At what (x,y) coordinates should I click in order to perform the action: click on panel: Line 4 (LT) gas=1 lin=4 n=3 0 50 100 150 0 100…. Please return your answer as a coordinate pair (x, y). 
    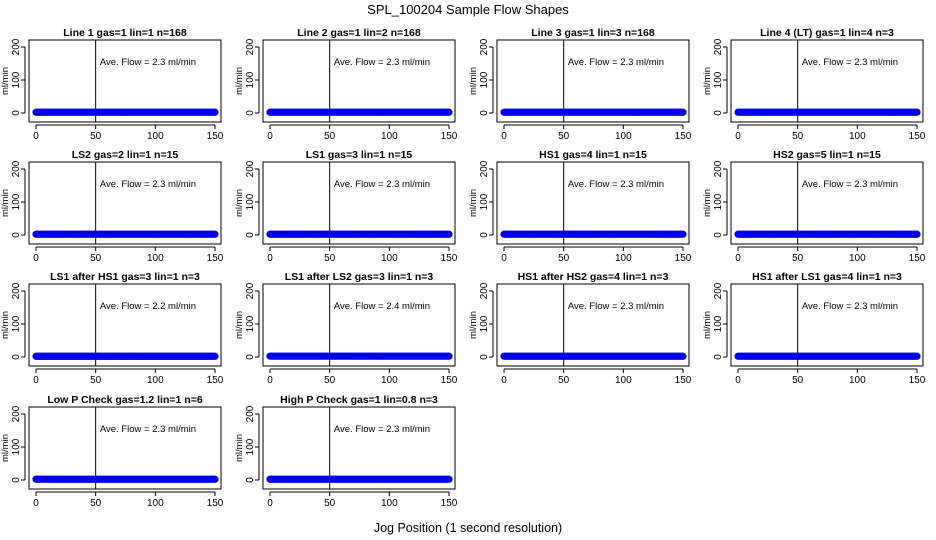
    Looking at the image, I should click on (814, 84).